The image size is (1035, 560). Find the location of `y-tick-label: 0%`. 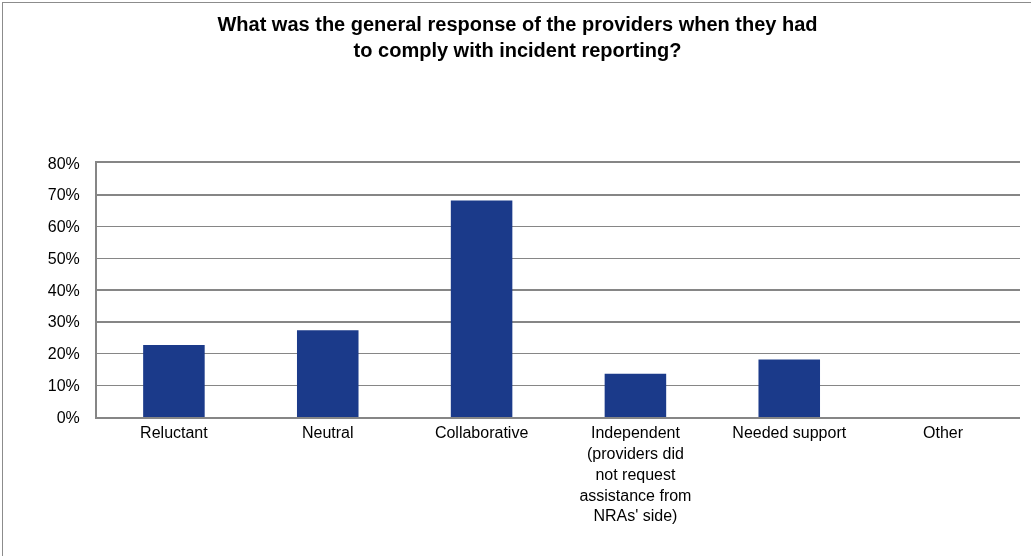

y-tick-label: 0% is located at coordinates (68, 417).